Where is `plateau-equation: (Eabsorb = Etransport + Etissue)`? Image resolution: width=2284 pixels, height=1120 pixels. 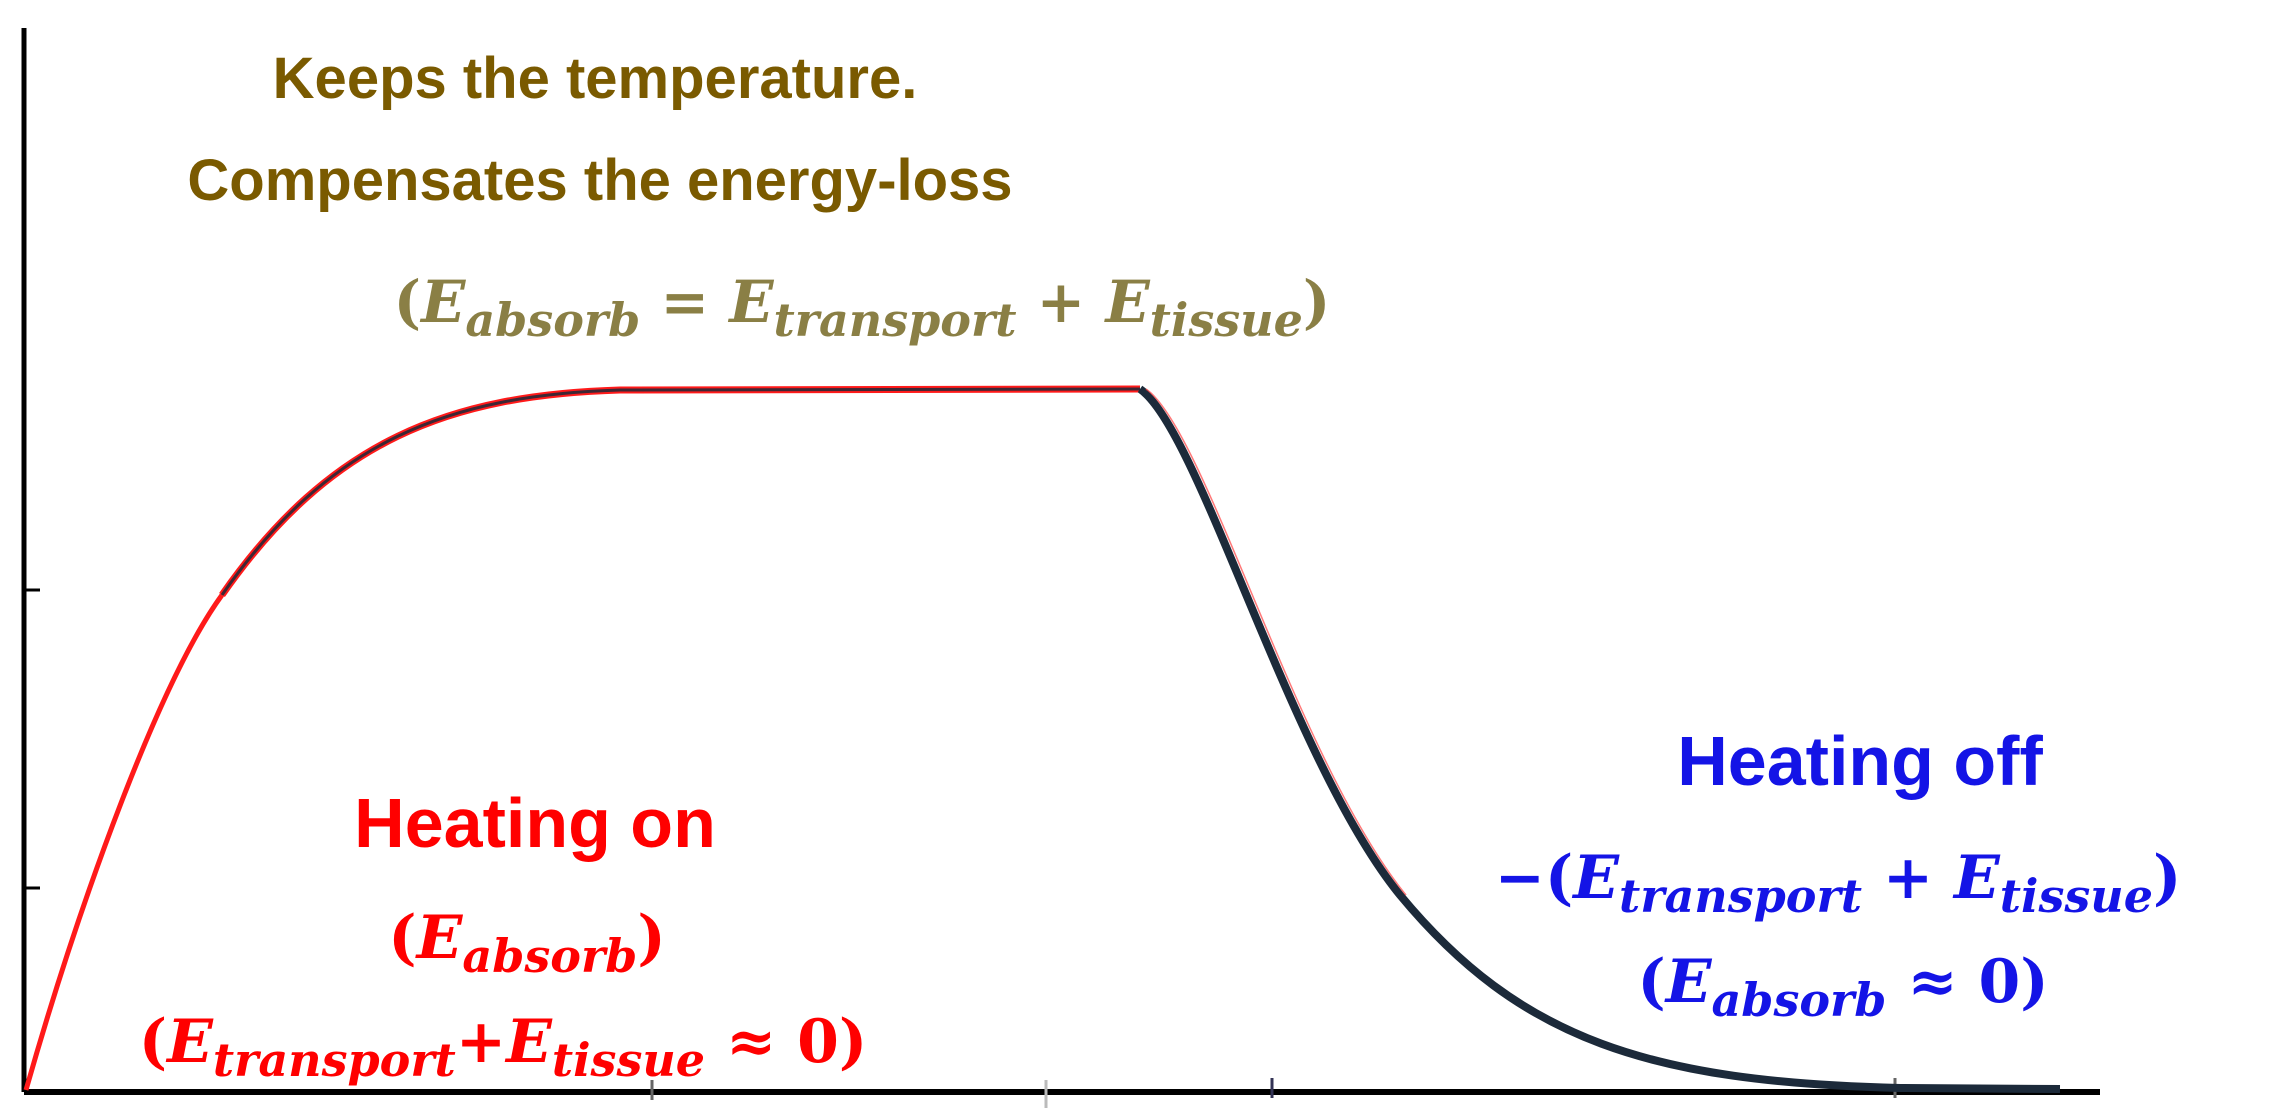
plateau-equation: (Eabsorb = Etransport + Etissue) is located at coordinates (862, 307).